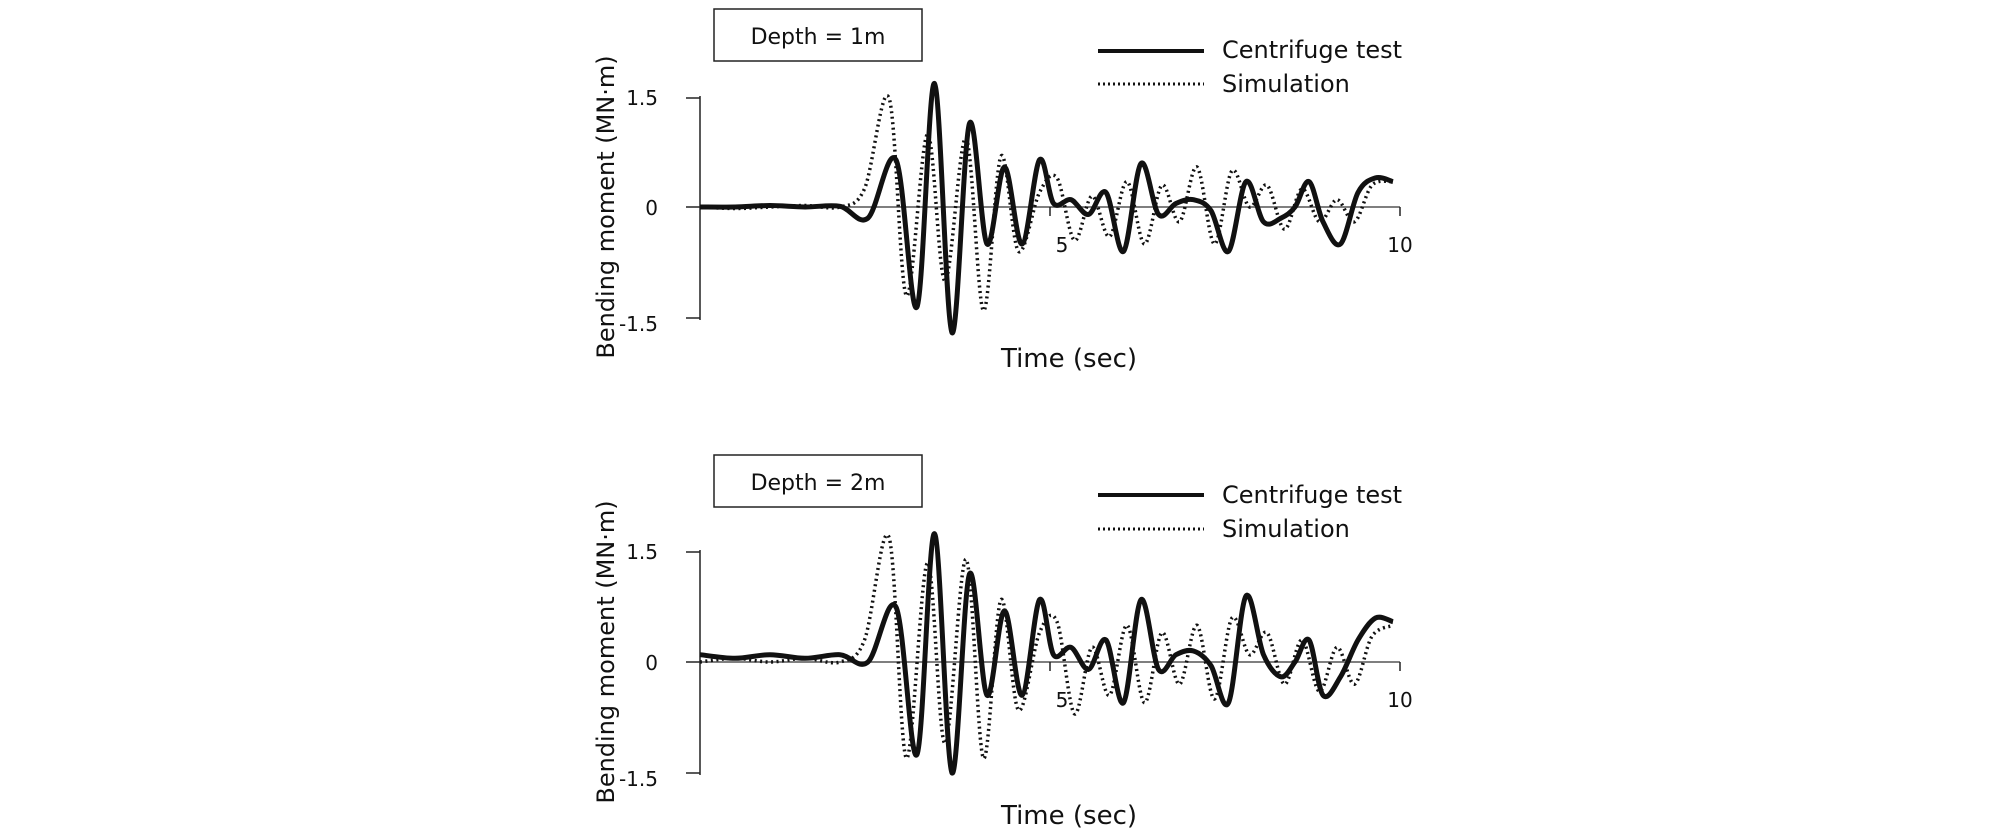 This screenshot has width=2008, height=837. Describe the element at coordinates (818, 483) in the screenshot. I see `depth-label: Depth = 2m` at that location.